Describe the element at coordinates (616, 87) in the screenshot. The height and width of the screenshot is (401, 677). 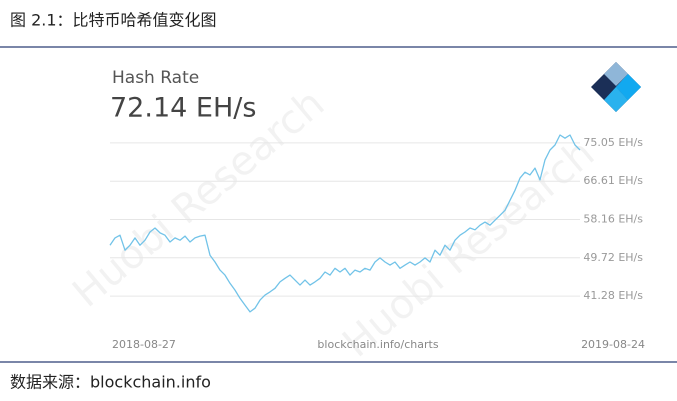
I see `logo` at that location.